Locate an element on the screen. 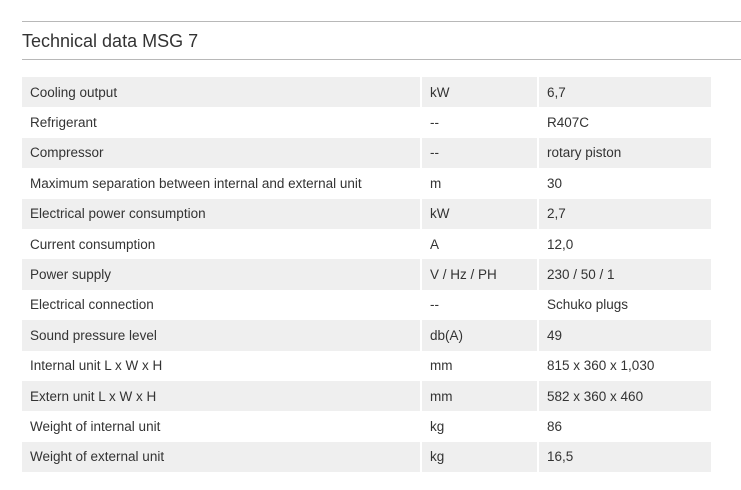 The width and height of the screenshot is (741, 490). title-divider is located at coordinates (381, 59).